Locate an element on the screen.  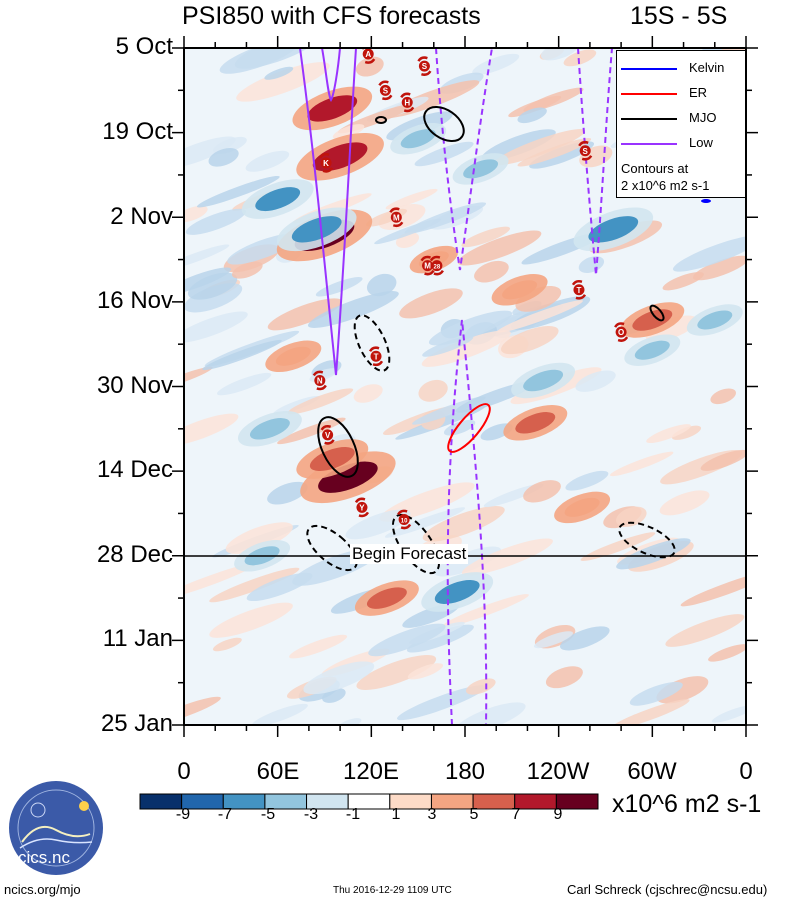
colorbar is located at coordinates (369, 801).